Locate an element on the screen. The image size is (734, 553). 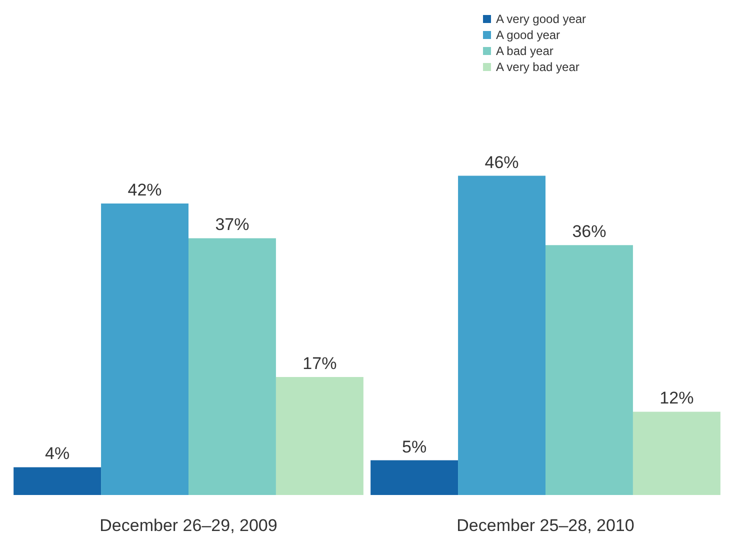
data-label: 37% is located at coordinates (232, 224).